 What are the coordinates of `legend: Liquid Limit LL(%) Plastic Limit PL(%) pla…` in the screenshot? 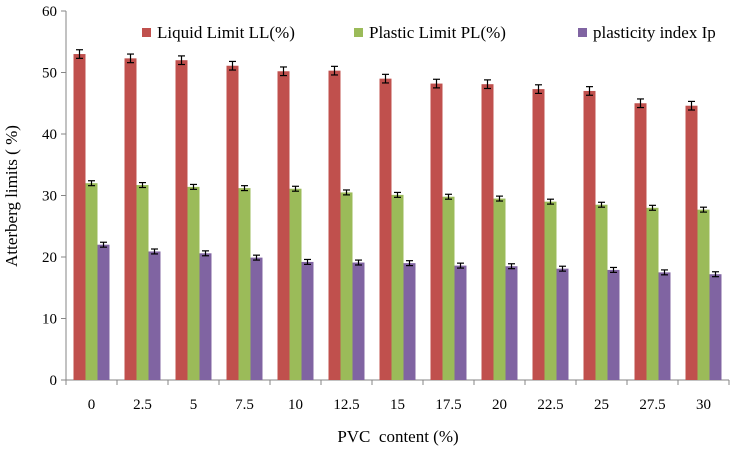 It's located at (429, 32).